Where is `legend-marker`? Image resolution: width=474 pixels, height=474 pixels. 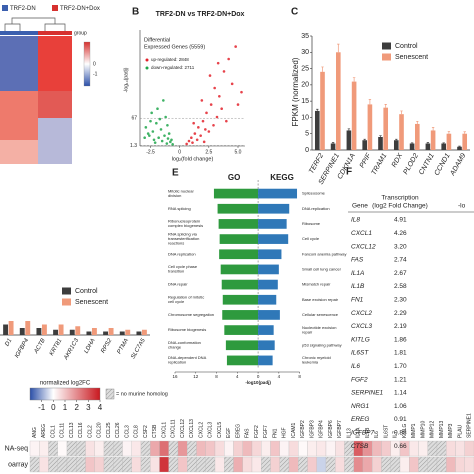
legend-marker is located at coordinates (147, 68).